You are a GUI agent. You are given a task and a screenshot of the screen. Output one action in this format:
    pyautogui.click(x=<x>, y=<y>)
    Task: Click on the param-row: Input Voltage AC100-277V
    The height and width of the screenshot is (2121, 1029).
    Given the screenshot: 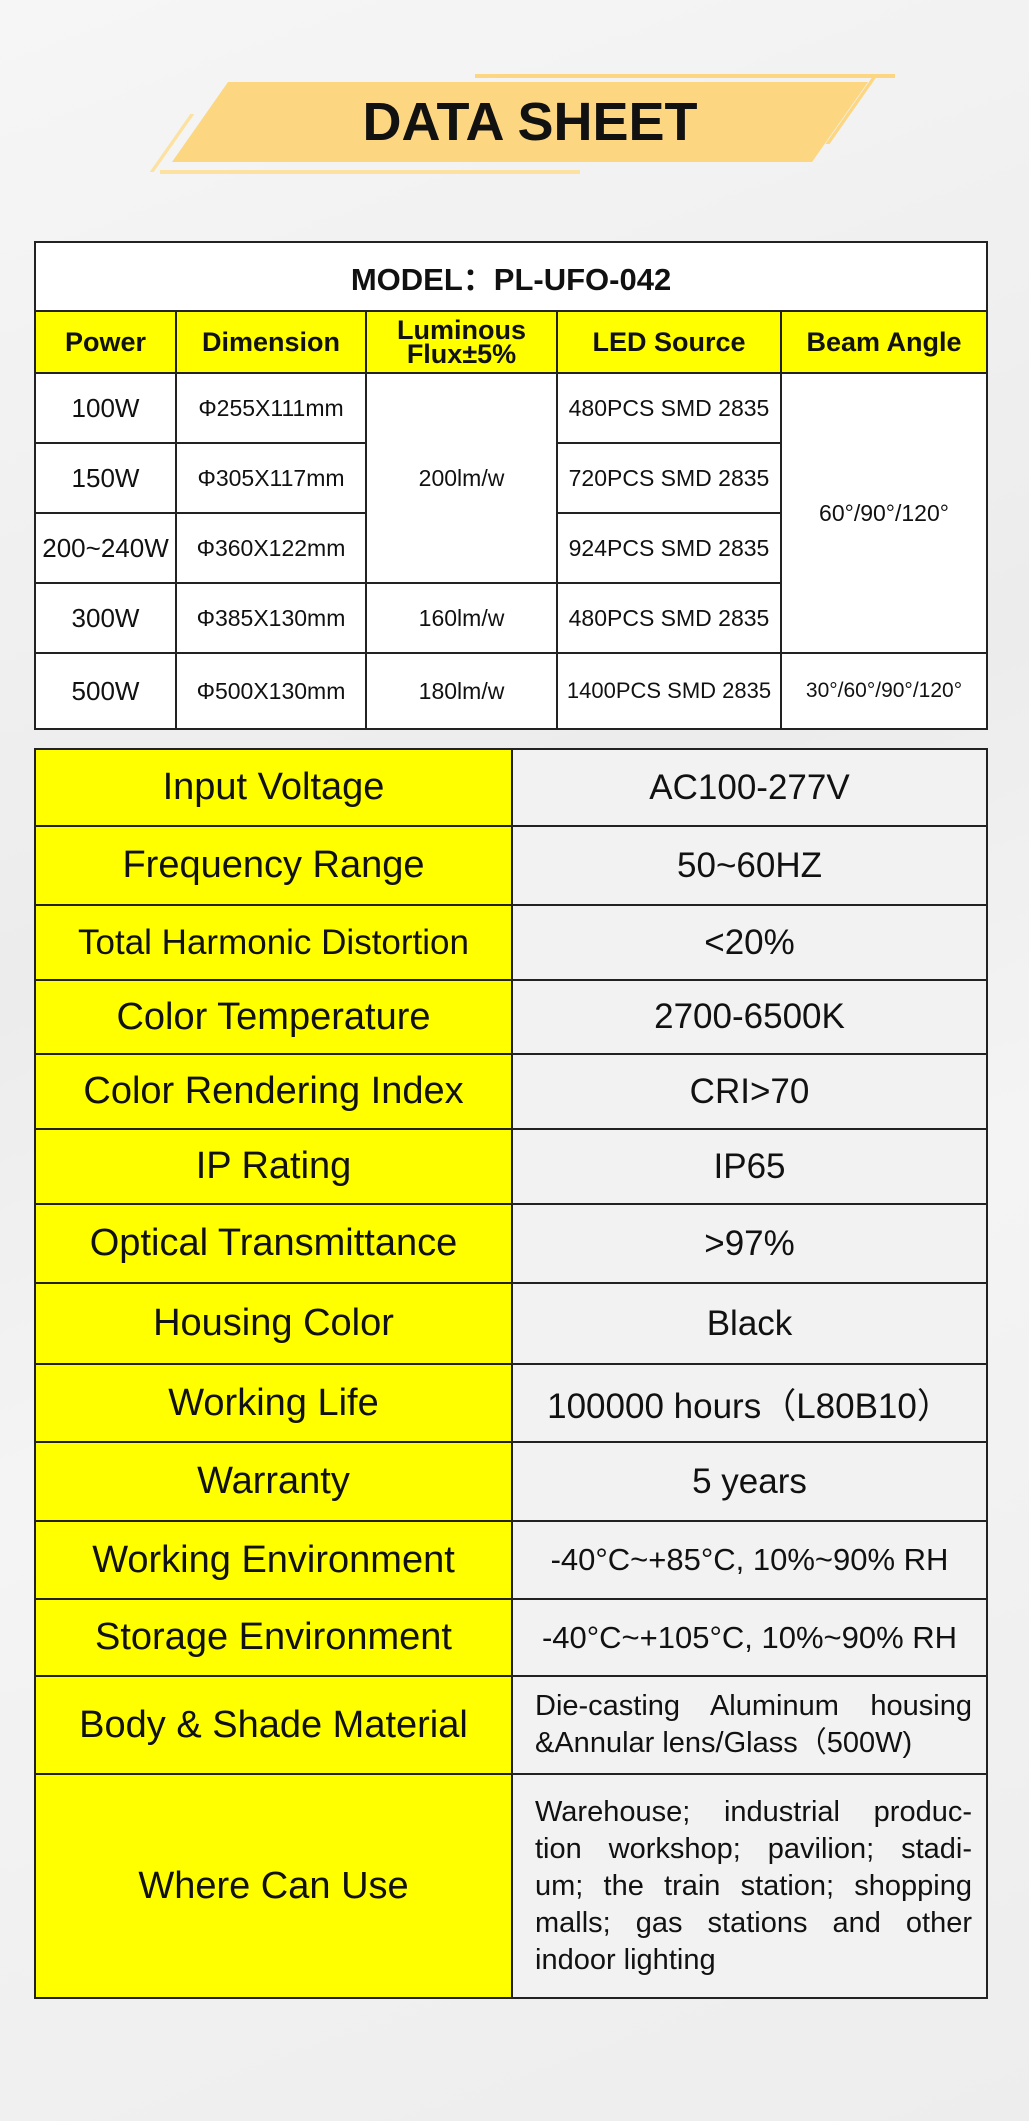 What is the action you would take?
    pyautogui.click(x=511, y=787)
    